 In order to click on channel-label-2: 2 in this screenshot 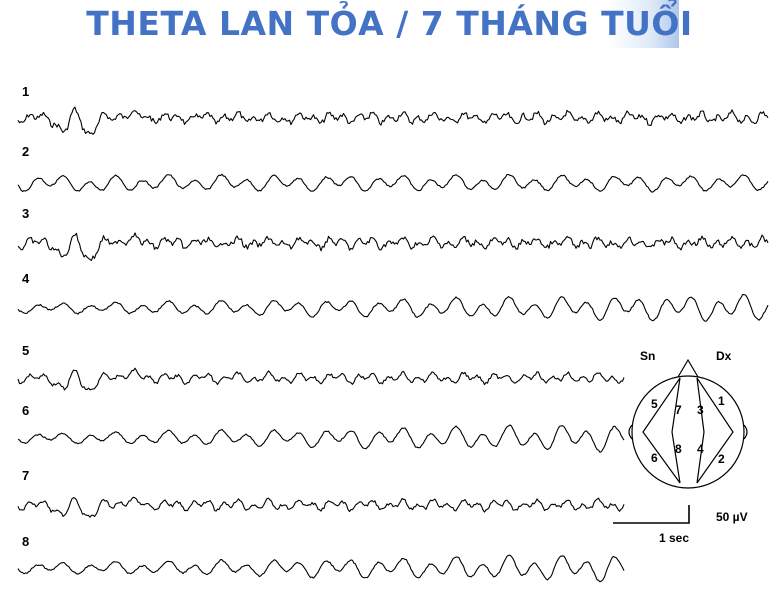, I will do `click(25, 151)`.